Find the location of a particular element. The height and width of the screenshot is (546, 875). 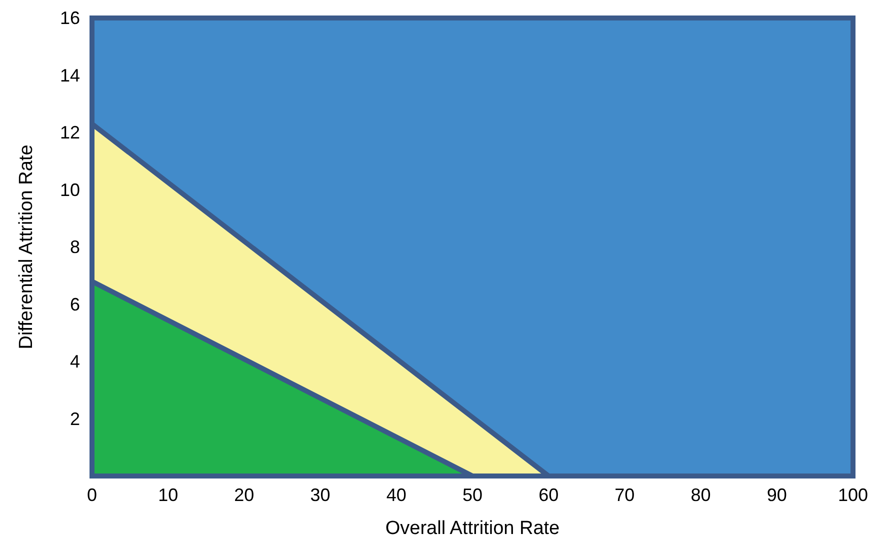

y-tick-label: 12 is located at coordinates (70, 132).